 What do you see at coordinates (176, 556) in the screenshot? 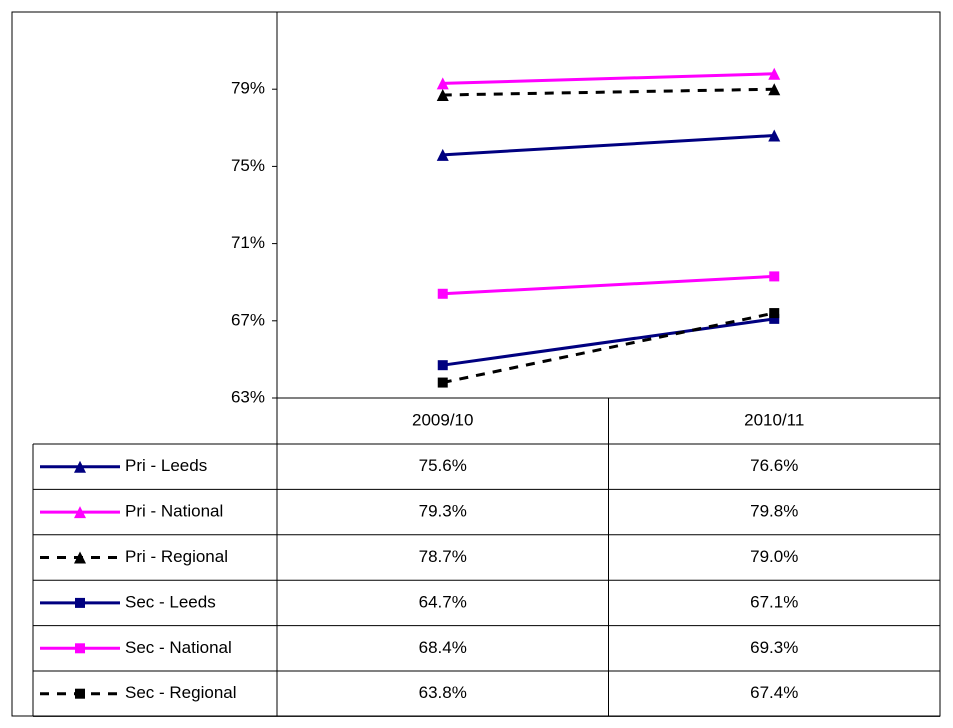
I see `legend-label: Pri - Regional` at bounding box center [176, 556].